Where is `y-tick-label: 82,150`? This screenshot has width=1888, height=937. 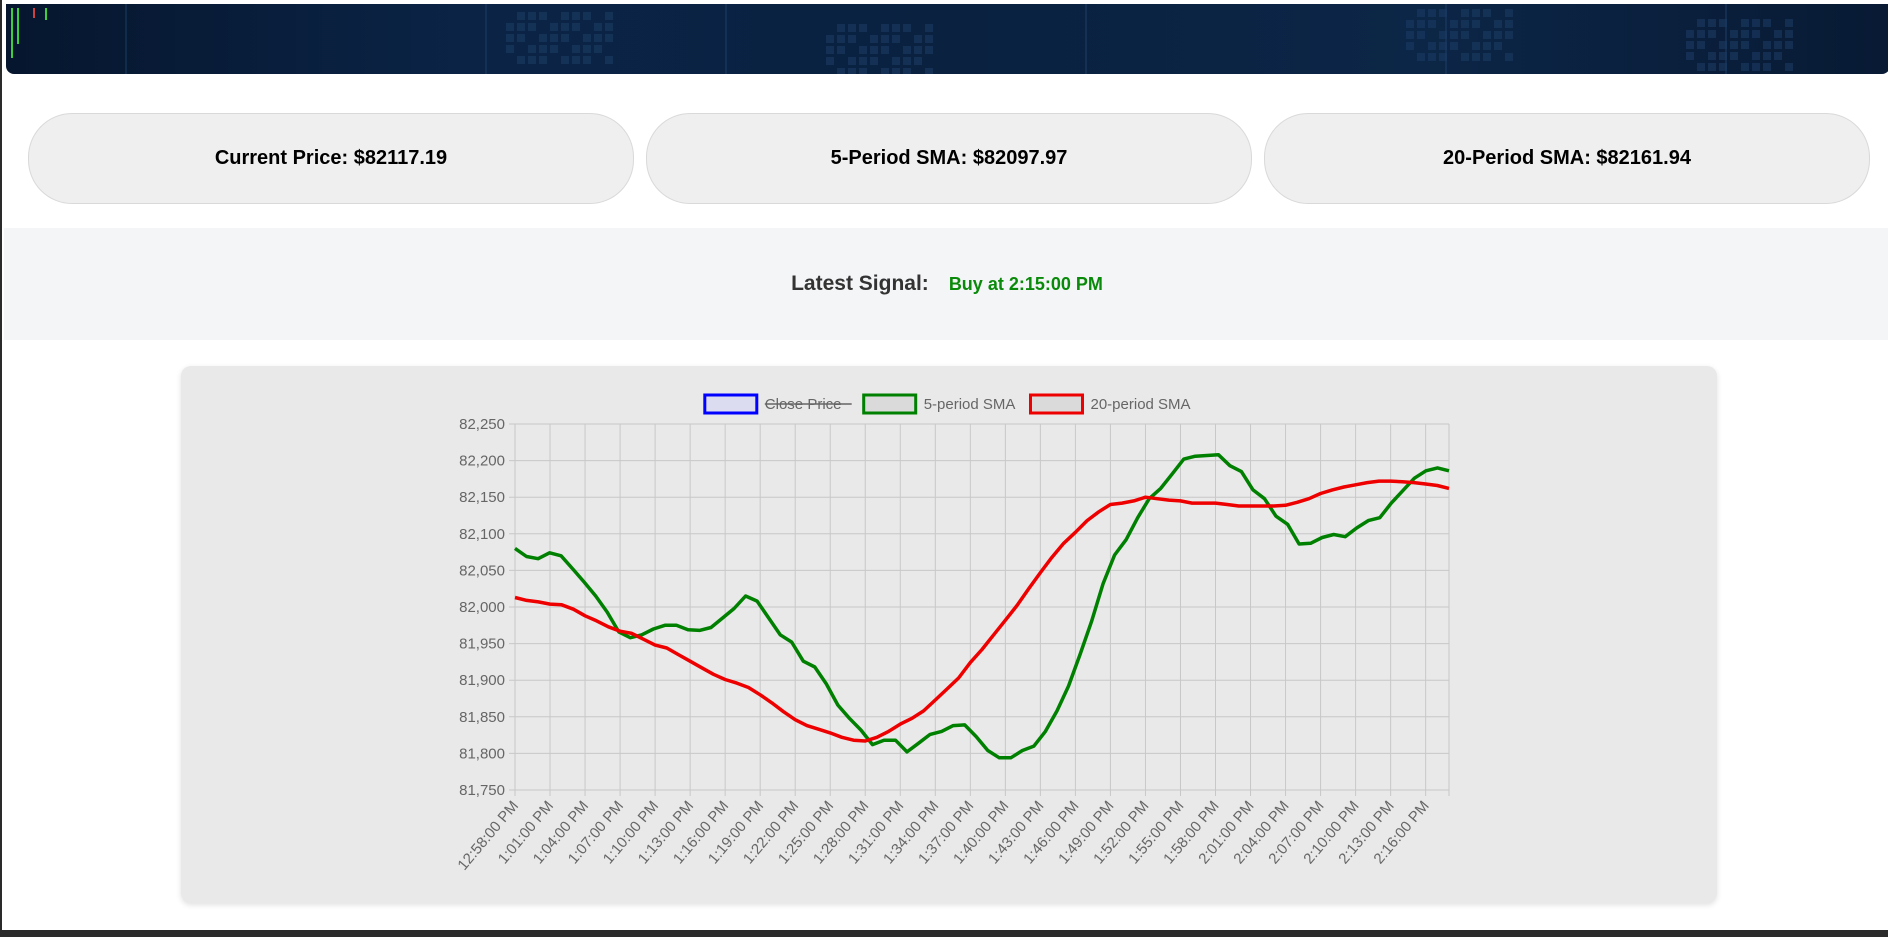
y-tick-label: 82,150 is located at coordinates (482, 497).